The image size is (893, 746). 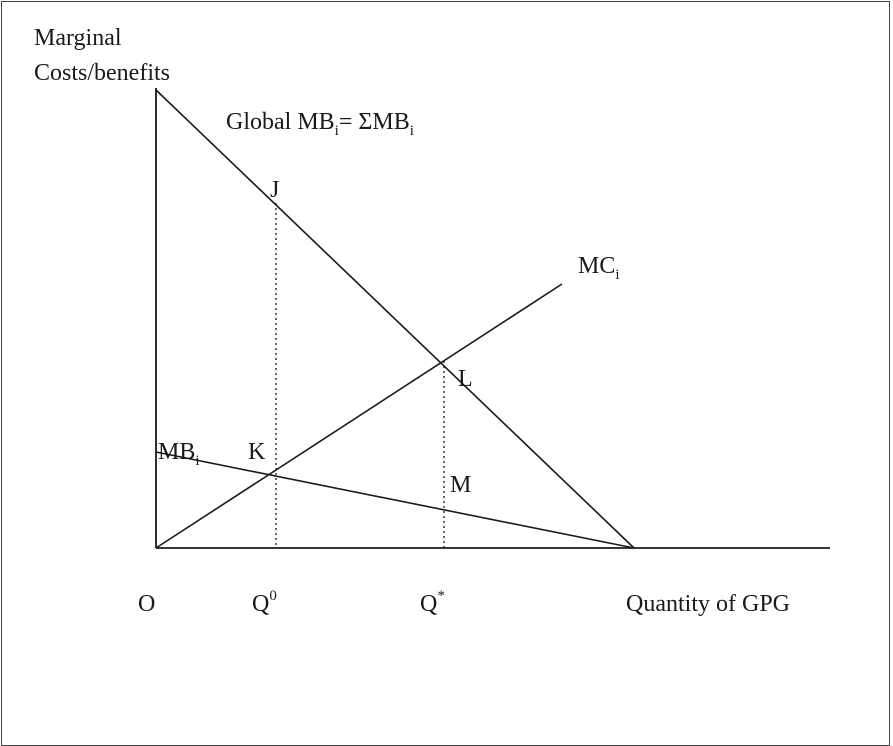 I want to click on y-axis-label-line1: Marginal, so click(x=78, y=38).